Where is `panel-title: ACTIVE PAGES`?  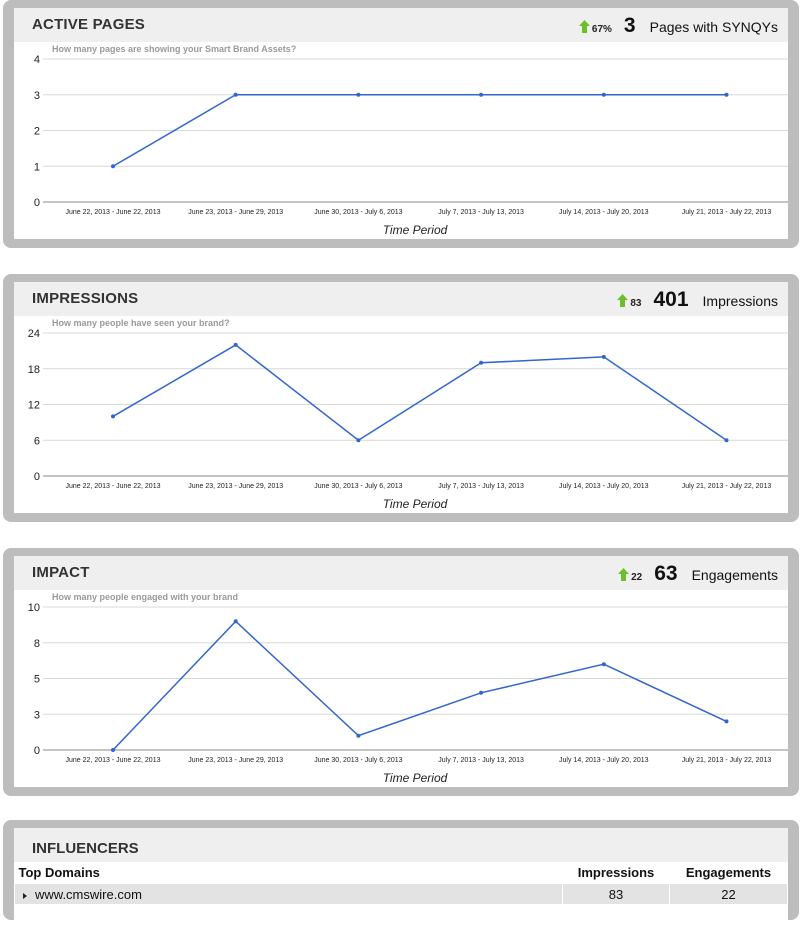 panel-title: ACTIVE PAGES is located at coordinates (88, 24).